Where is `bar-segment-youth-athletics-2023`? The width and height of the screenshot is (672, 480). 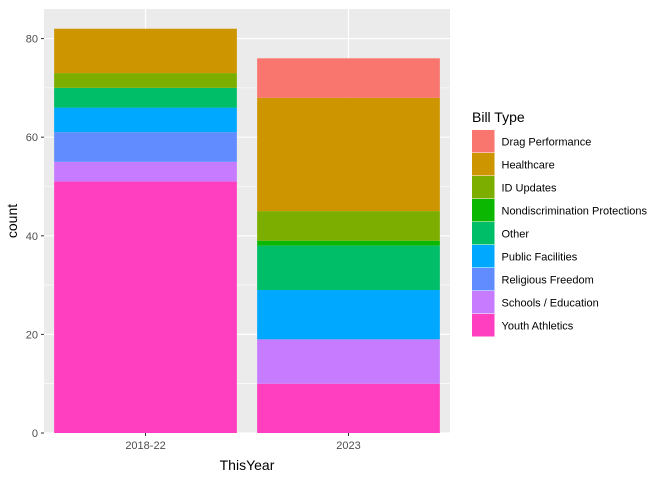 bar-segment-youth-athletics-2023 is located at coordinates (348, 408).